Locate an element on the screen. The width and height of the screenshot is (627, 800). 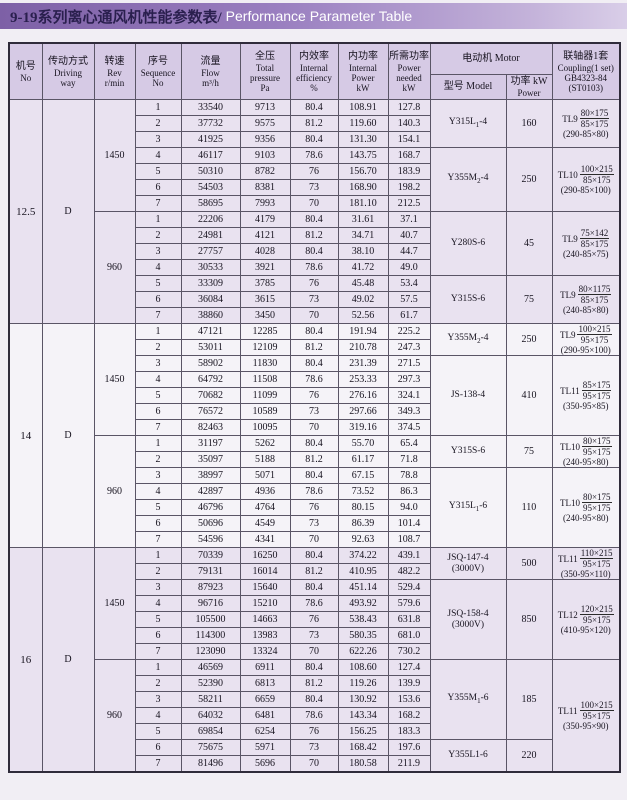
cell-internal-power: 108.91 is located at coordinates (363, 107).